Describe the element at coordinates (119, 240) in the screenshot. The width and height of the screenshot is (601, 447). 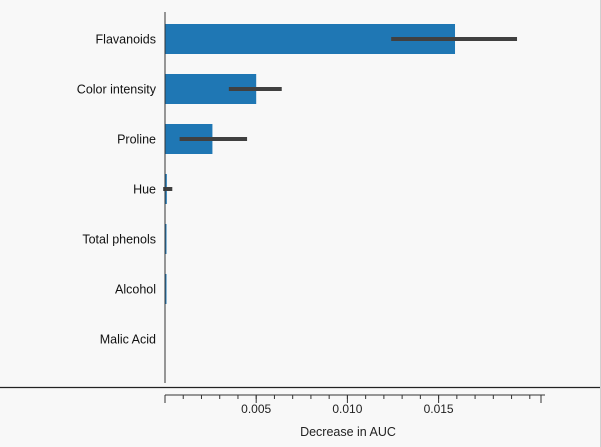
I see `category-label: Total phenols` at that location.